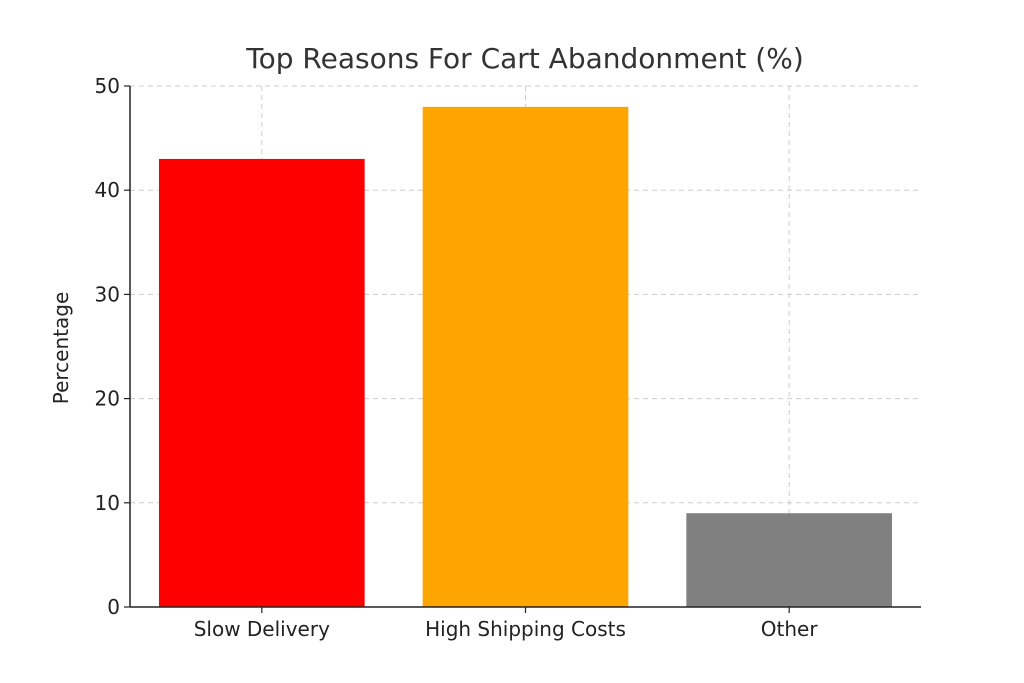 Image resolution: width=1024 pixels, height=683 pixels. Describe the element at coordinates (262, 382) in the screenshot. I see `bar-slow-delivery` at that location.